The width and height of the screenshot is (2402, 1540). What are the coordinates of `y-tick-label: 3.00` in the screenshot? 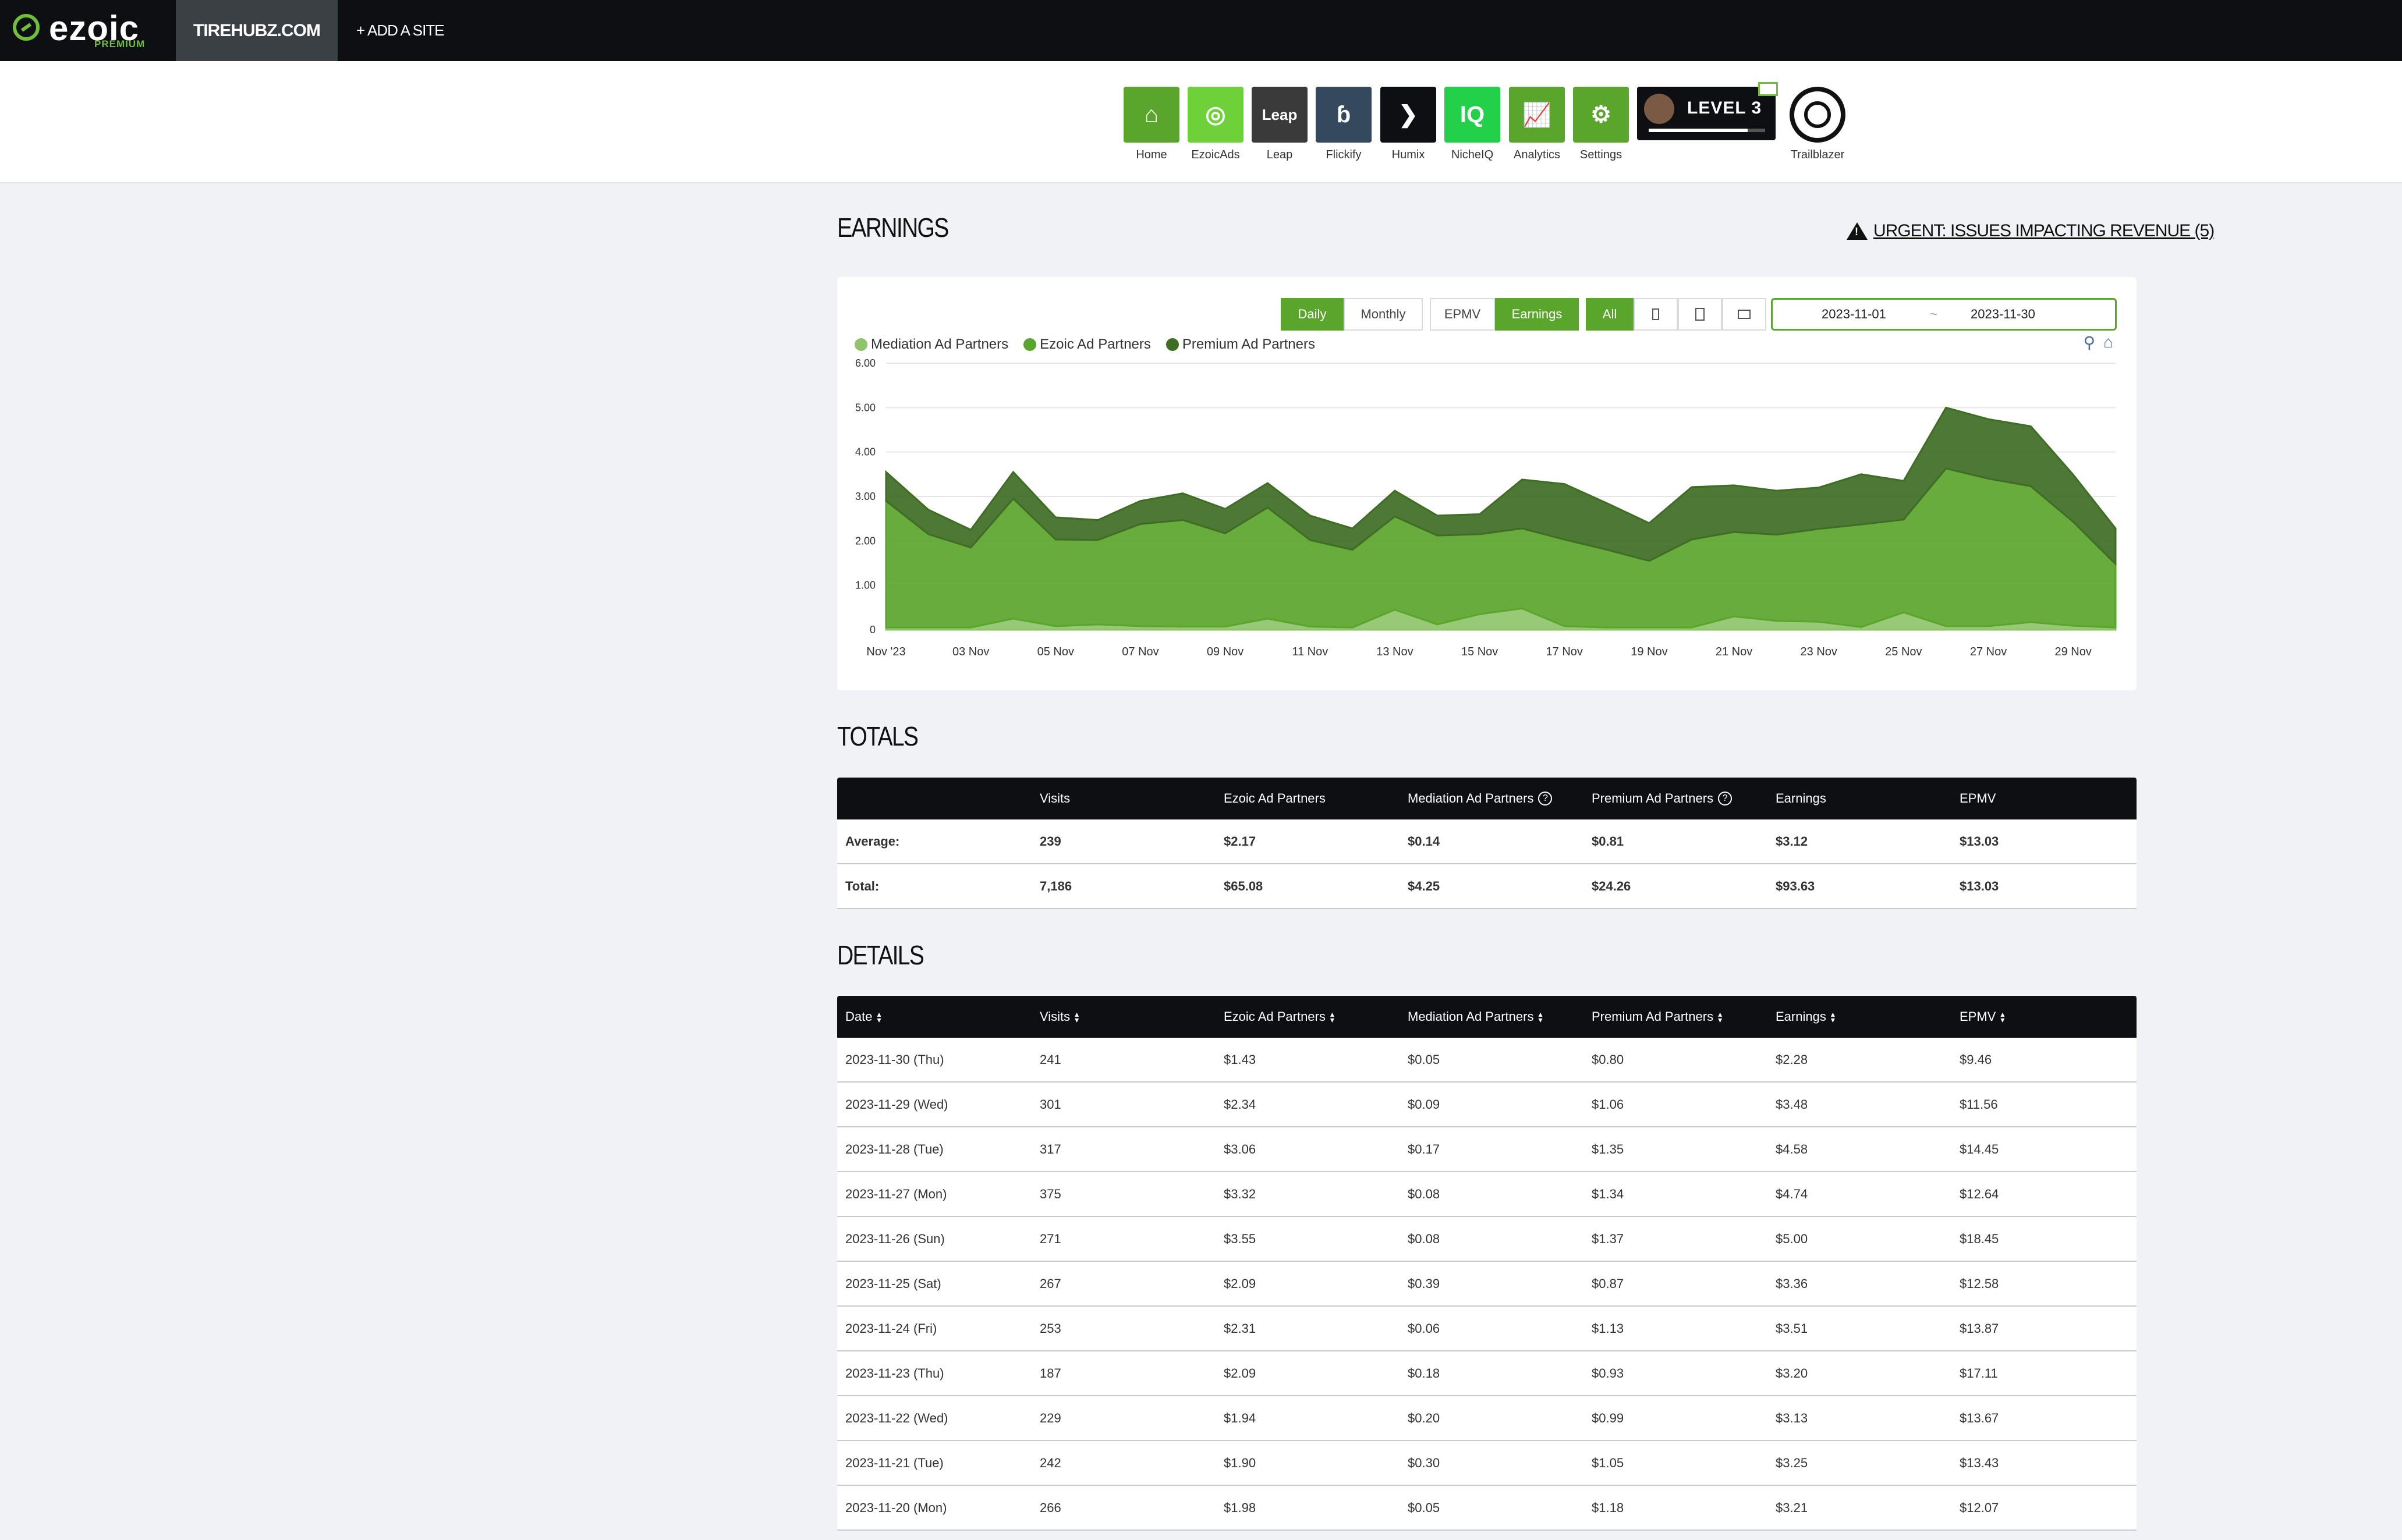 It's located at (865, 496).